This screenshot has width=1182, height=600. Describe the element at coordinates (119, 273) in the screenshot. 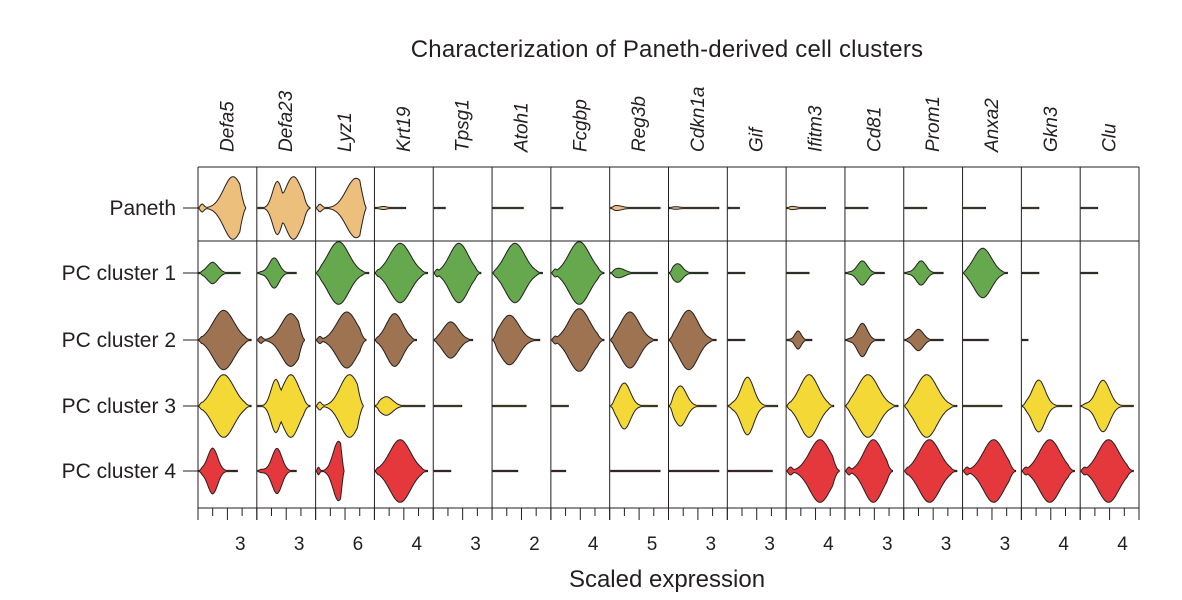

I see `cluster-label: PC cluster 1` at that location.